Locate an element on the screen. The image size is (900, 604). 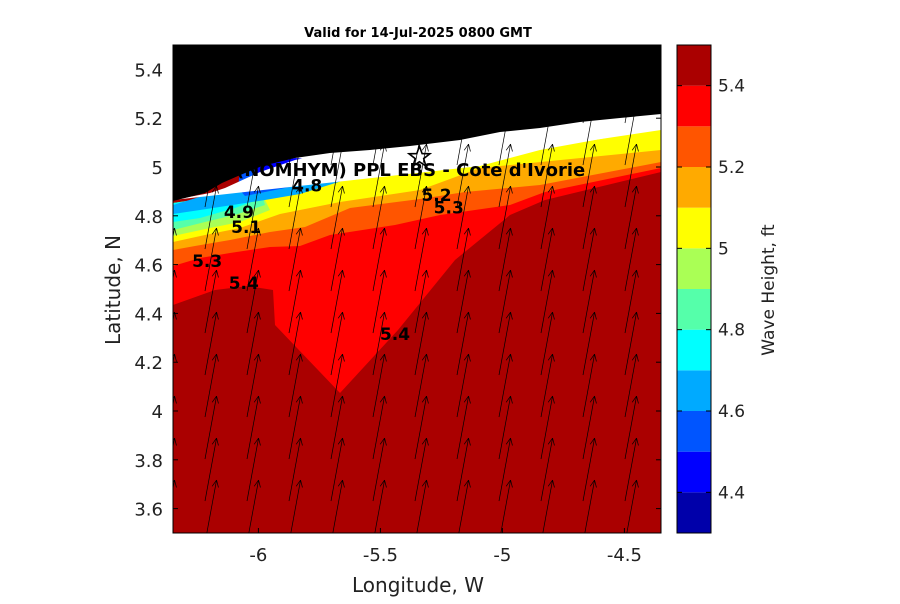
colorbar-tick-label: 4.6 is located at coordinates (731, 412).